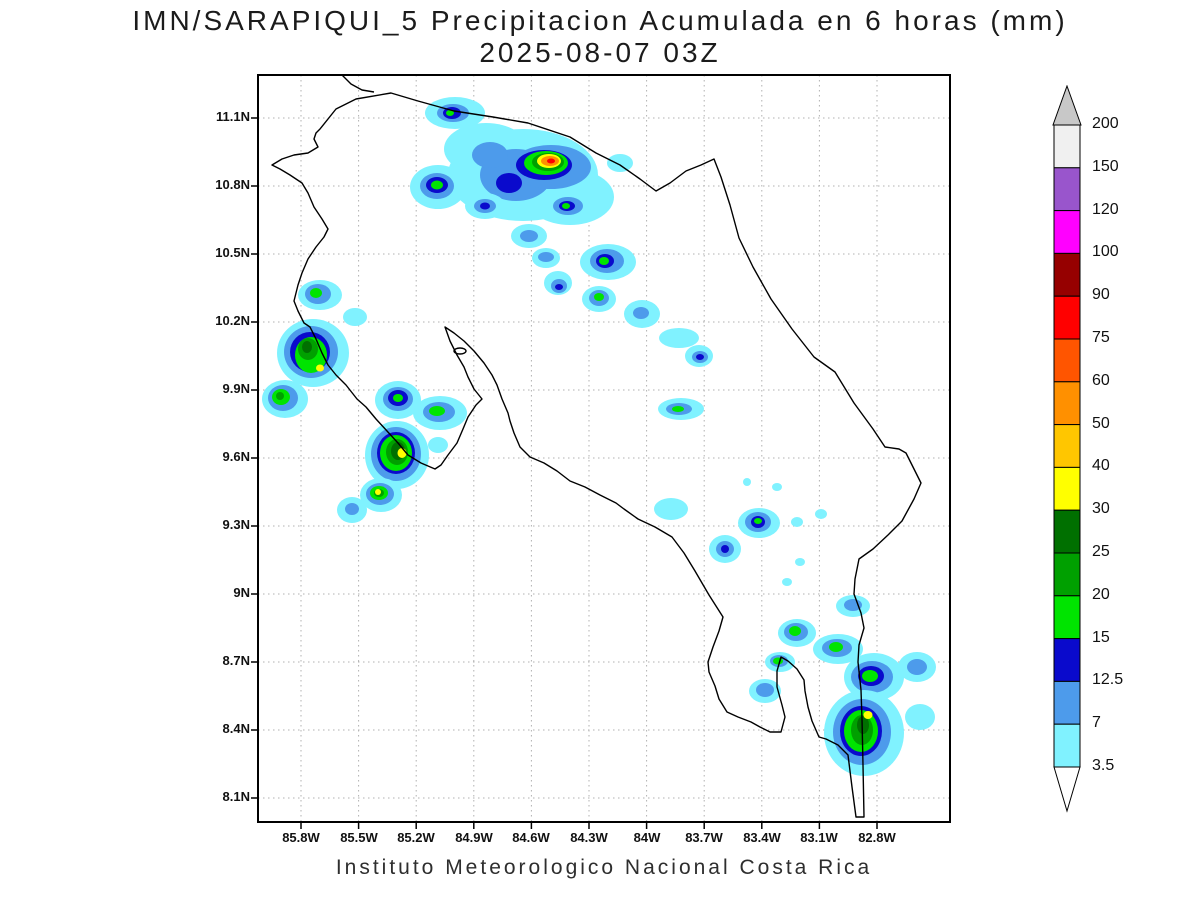  What do you see at coordinates (1108, 679) in the screenshot?
I see `colorbar-label: 12.5` at bounding box center [1108, 679].